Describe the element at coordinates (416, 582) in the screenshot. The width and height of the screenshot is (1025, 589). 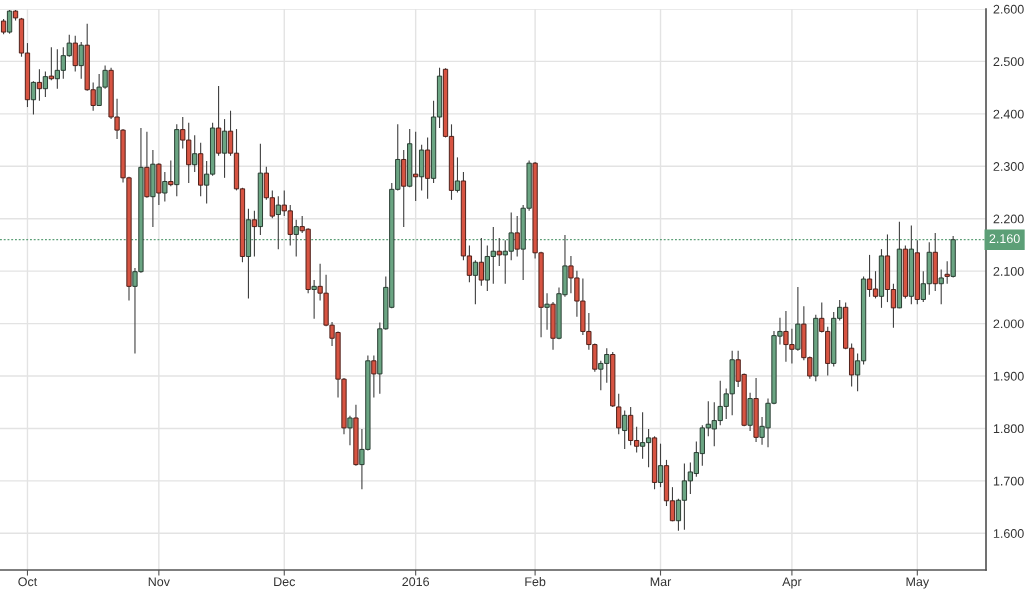
I see `x-tick-label: 2016` at that location.